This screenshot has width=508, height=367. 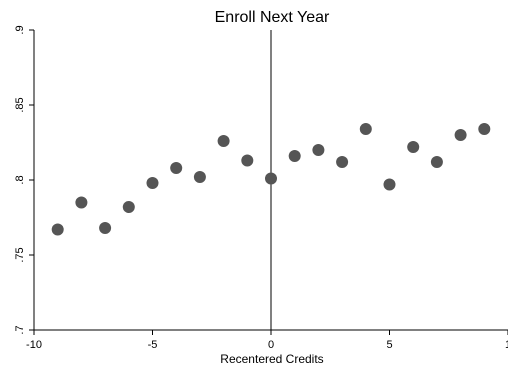 What do you see at coordinates (20, 254) in the screenshot?
I see `y-tick-label: .75` at bounding box center [20, 254].